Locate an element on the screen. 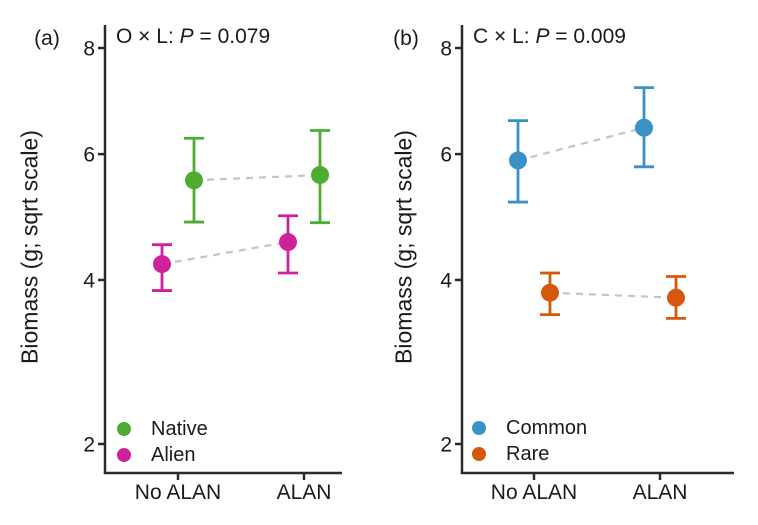 The image size is (758, 525). panel-a-annotation-terms: O × L: is located at coordinates (148, 36).